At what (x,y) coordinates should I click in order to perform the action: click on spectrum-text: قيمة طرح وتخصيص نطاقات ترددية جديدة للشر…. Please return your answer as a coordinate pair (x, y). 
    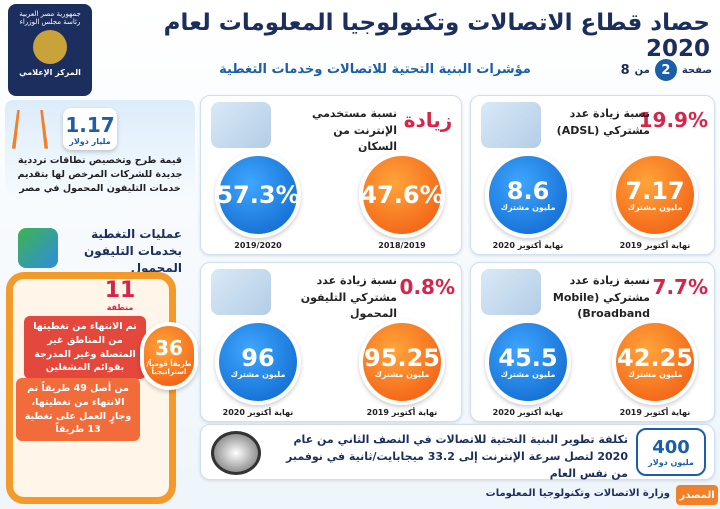
    Looking at the image, I should click on (100, 174).